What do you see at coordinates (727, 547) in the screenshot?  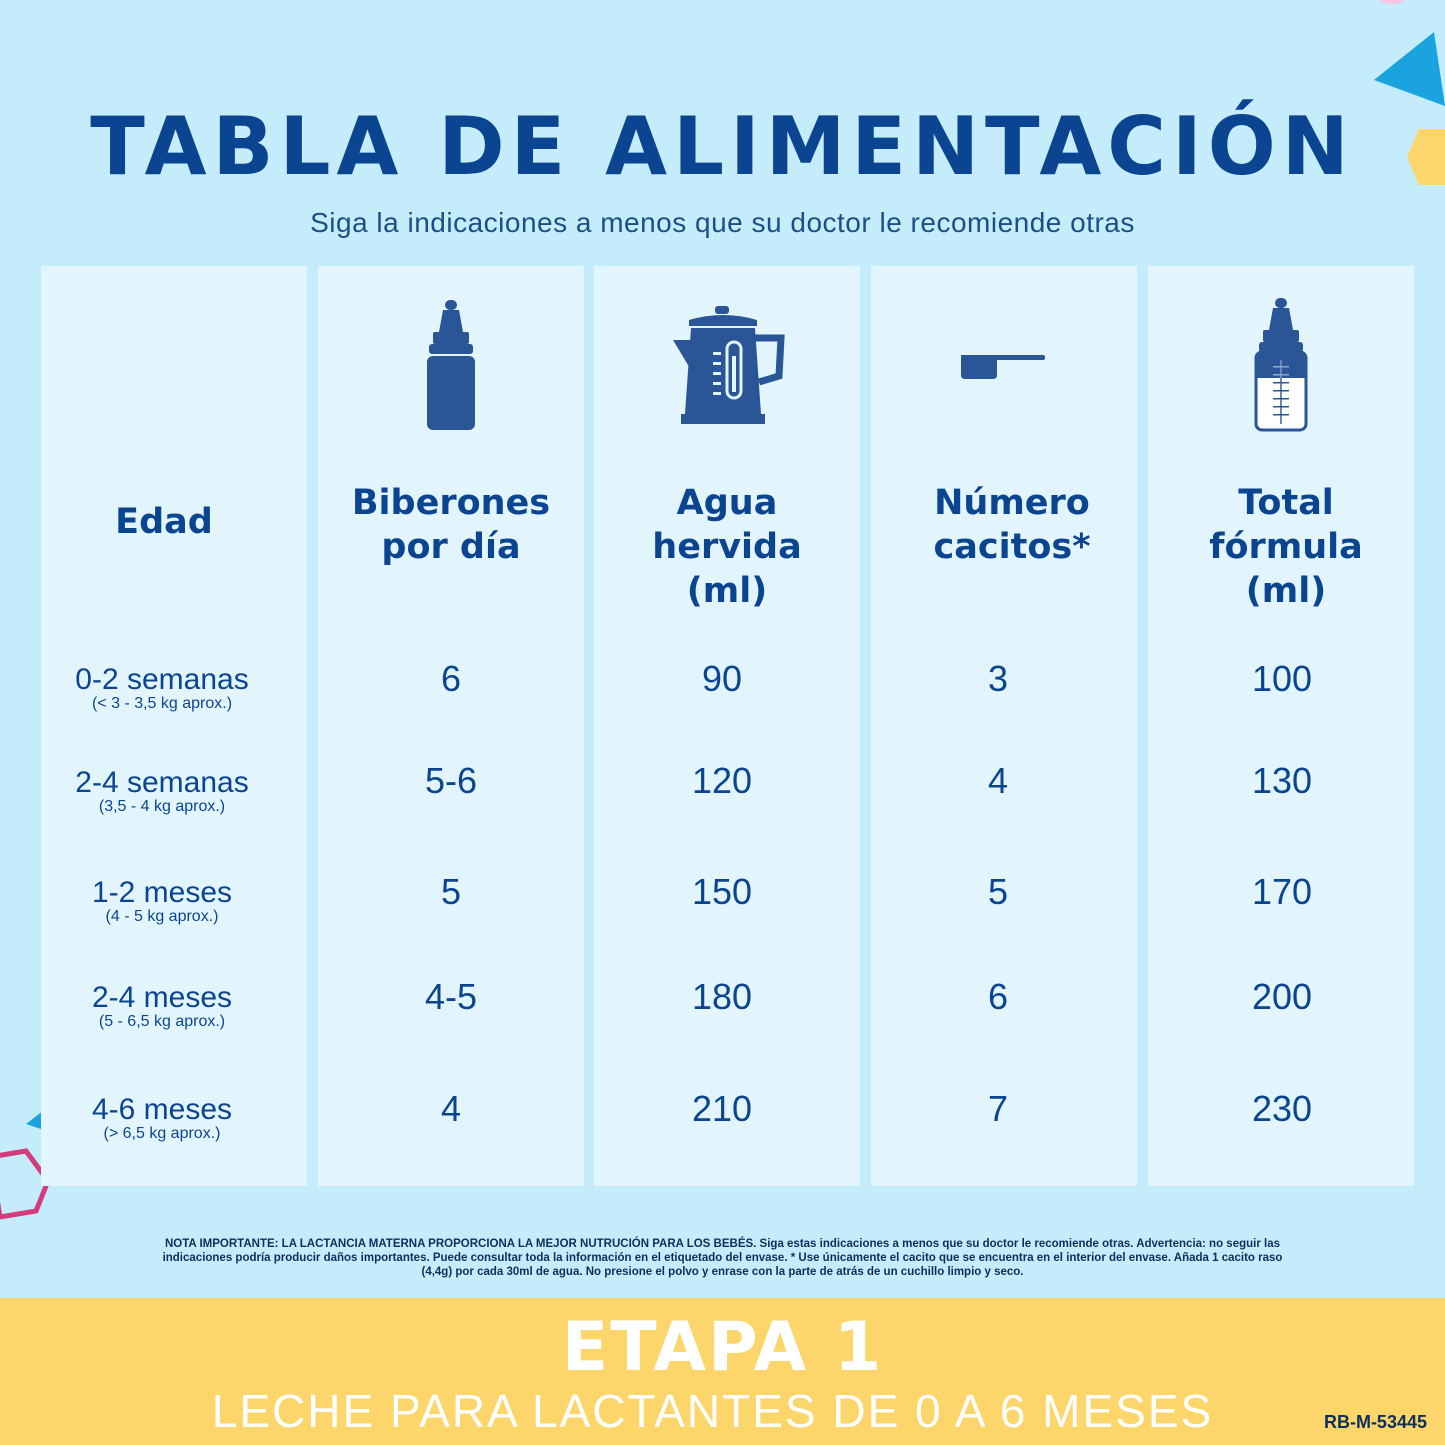 I see `column-header-water: Agua hervida (ml)` at bounding box center [727, 547].